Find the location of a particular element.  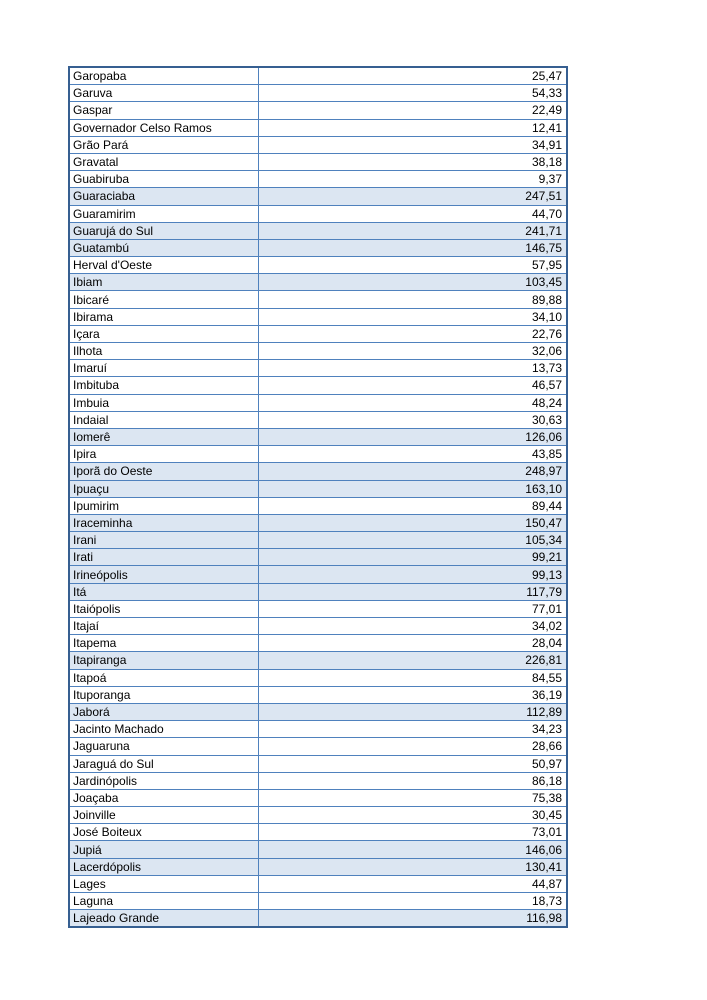

table-row: Jupiá 146,06 is located at coordinates (318, 850).